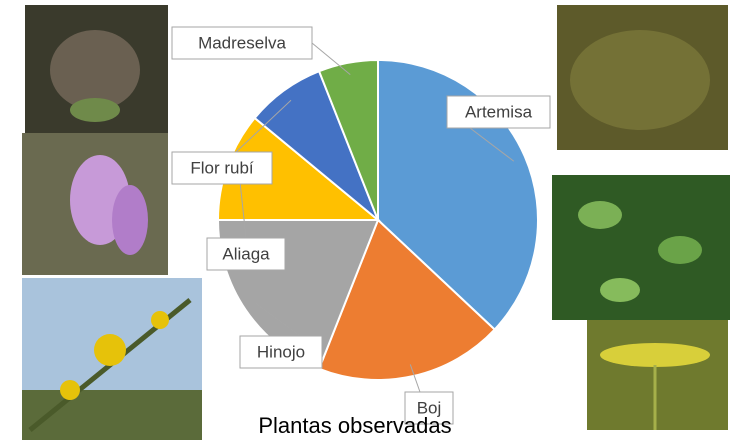 This screenshot has width=733, height=442. What do you see at coordinates (348, 139) in the screenshot?
I see `pie-slice` at bounding box center [348, 139].